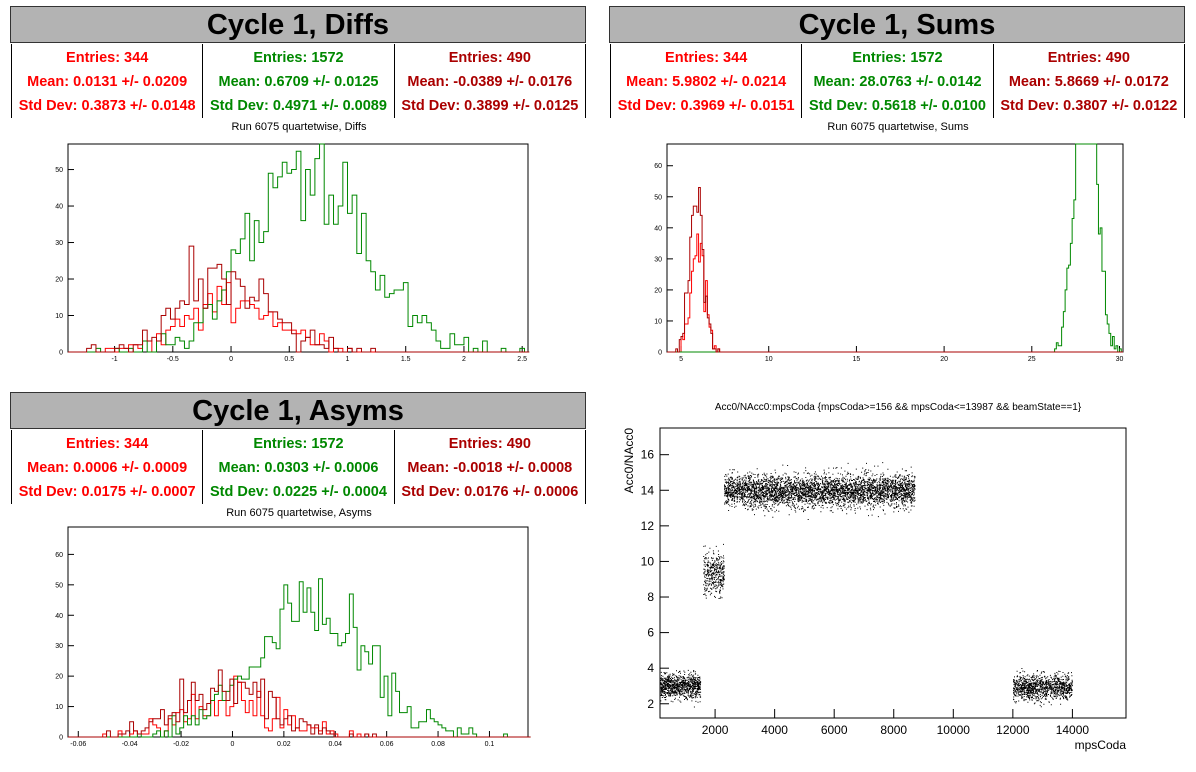 The image size is (1196, 772). I want to click on y-tick-label: 16, so click(648, 455).